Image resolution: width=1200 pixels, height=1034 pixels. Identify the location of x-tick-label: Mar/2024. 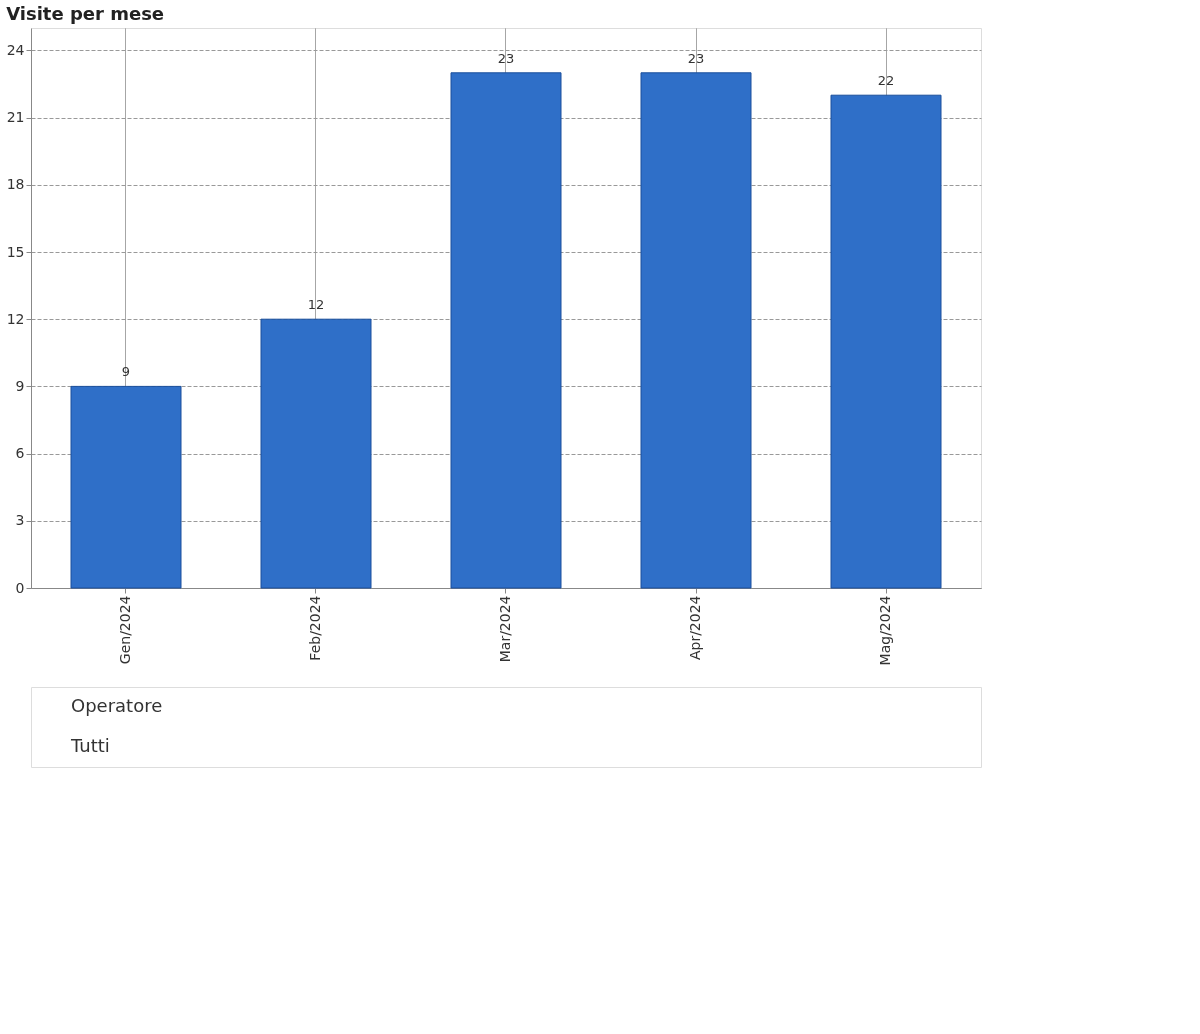
(505, 629).